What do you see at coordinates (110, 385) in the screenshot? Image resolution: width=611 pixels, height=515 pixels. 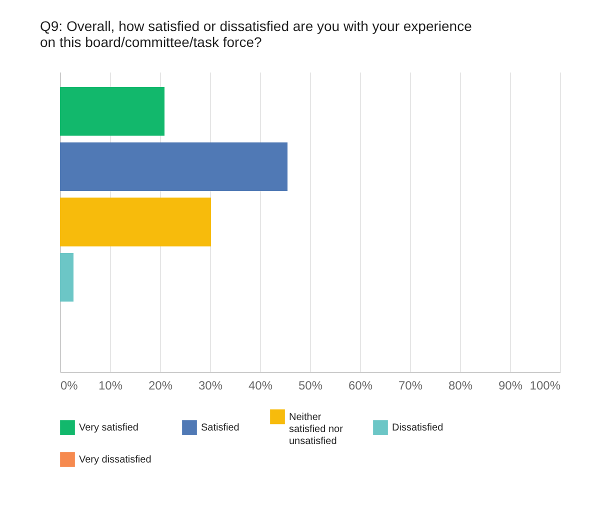 I see `x-tick-label: 10%` at bounding box center [110, 385].